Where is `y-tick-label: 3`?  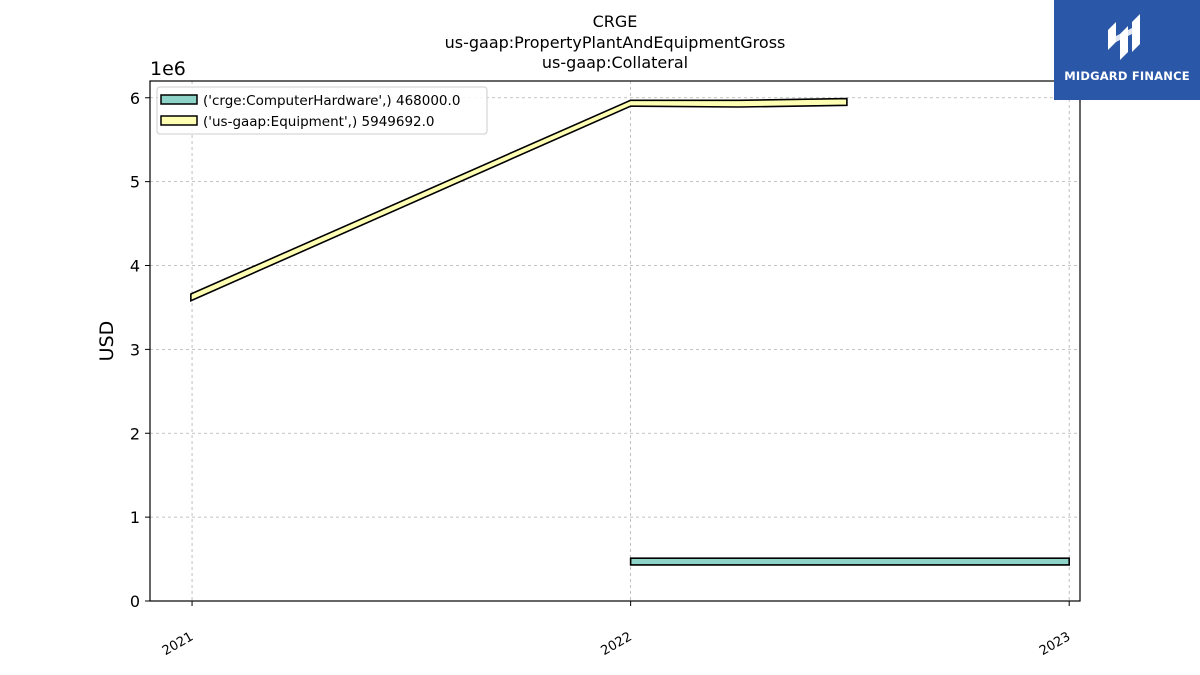
y-tick-label: 3 is located at coordinates (135, 349).